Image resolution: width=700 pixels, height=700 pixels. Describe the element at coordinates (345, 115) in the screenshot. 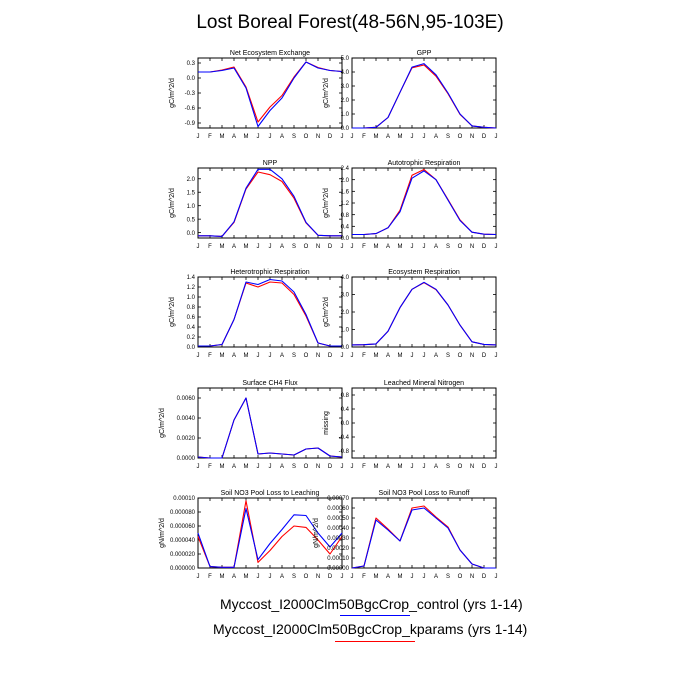

I see `y-tick-label: 1.0` at that location.